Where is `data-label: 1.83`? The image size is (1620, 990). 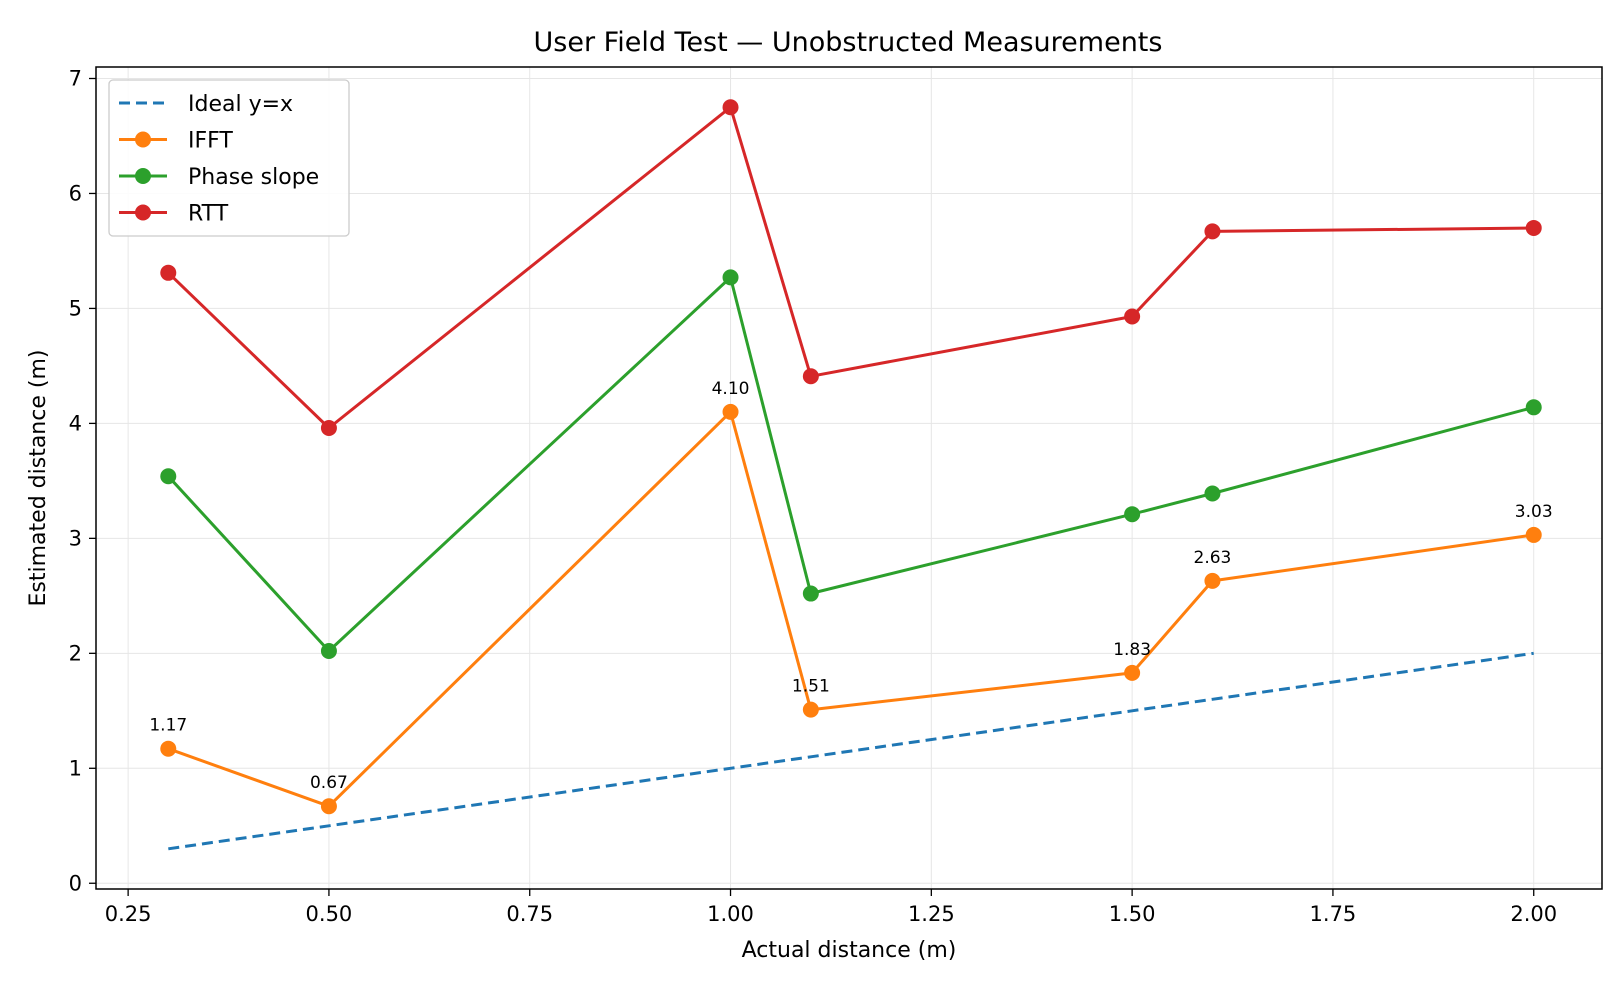 data-label: 1.83 is located at coordinates (1132, 650).